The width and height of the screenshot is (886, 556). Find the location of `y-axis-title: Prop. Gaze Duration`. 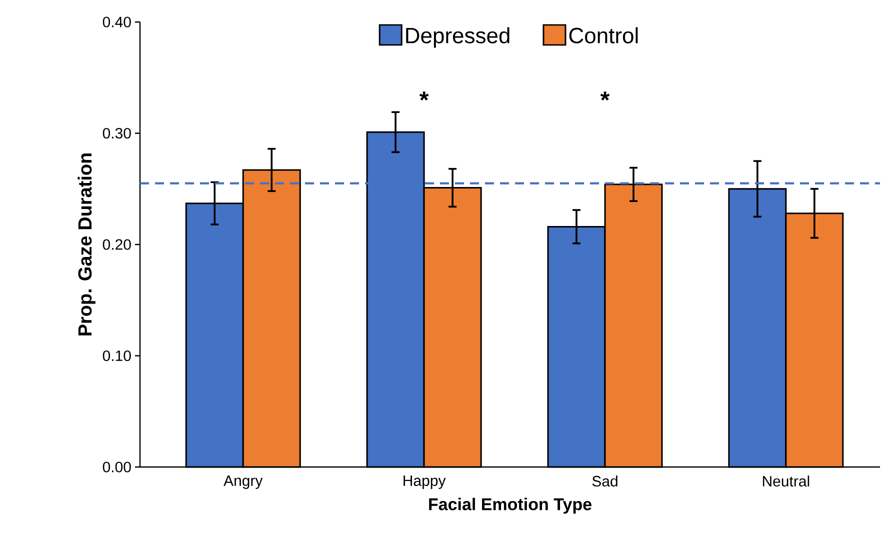

y-axis-title: Prop. Gaze Duration is located at coordinates (87, 244).